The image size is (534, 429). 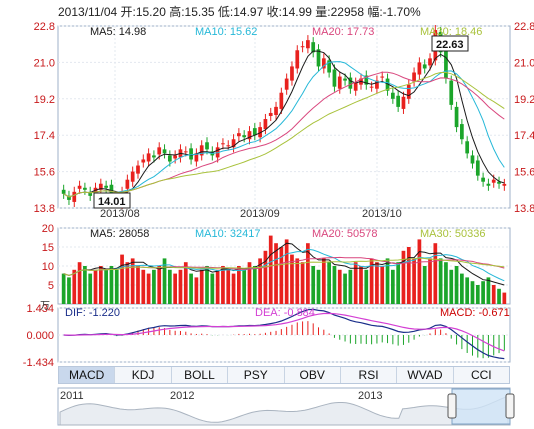 I want to click on price-y-tick-right: 13.8, so click(x=524, y=209).